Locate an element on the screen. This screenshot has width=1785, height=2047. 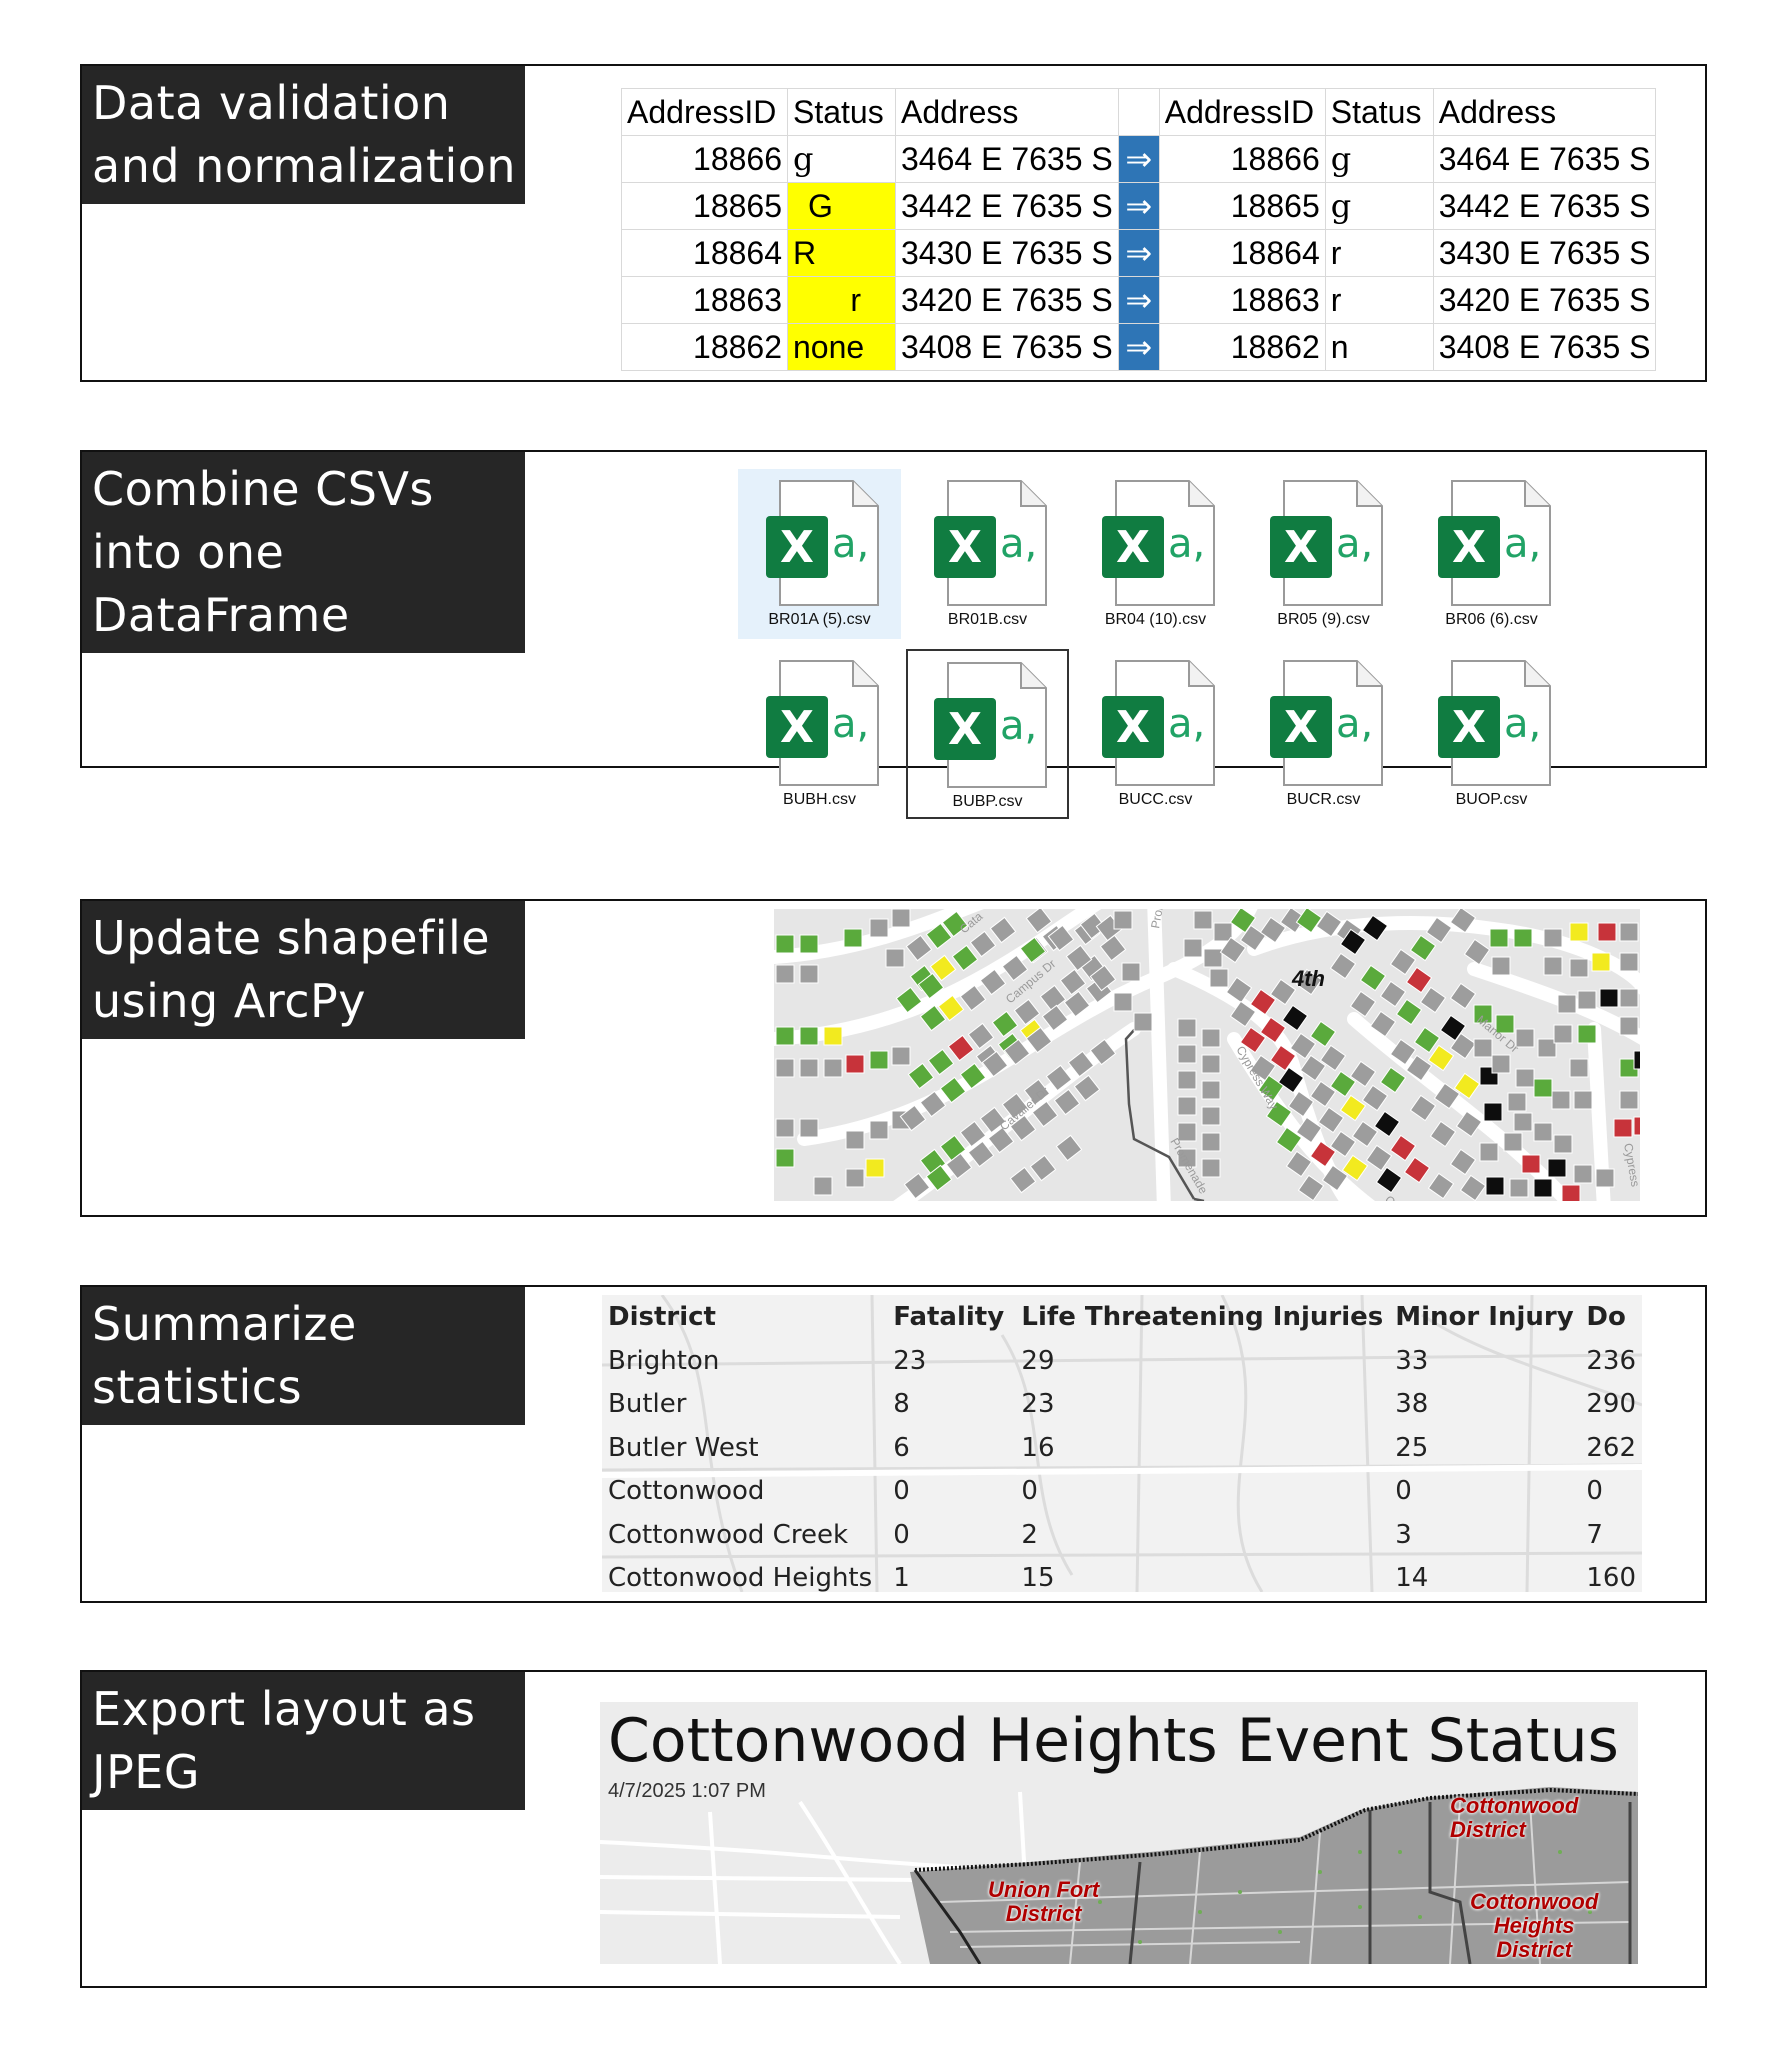
header-cell: District is located at coordinates (662, 1317).